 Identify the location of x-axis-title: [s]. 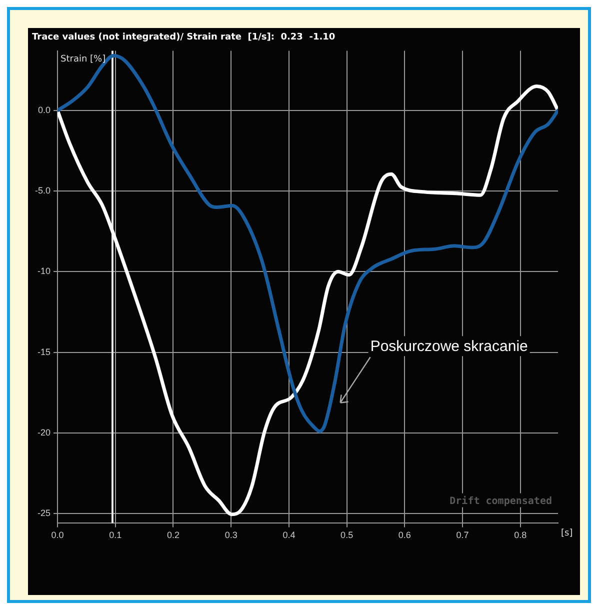
(567, 533).